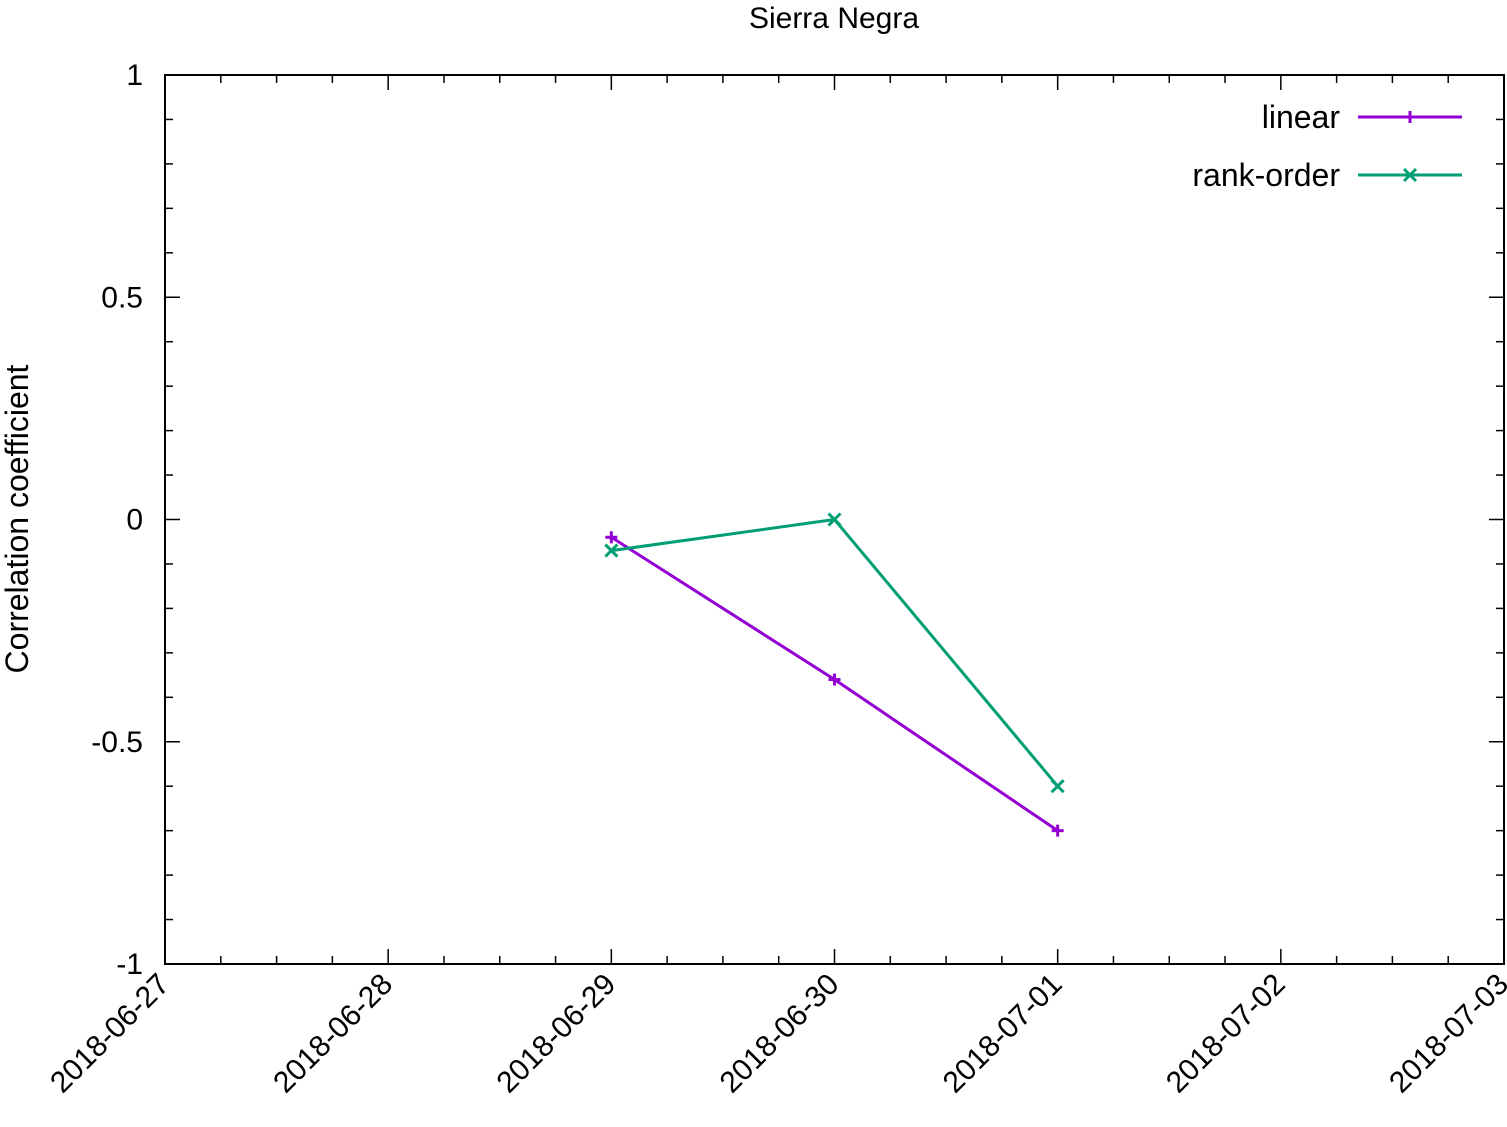 The image size is (1507, 1127). Describe the element at coordinates (134, 520) in the screenshot. I see `y-tick-label: 0` at that location.